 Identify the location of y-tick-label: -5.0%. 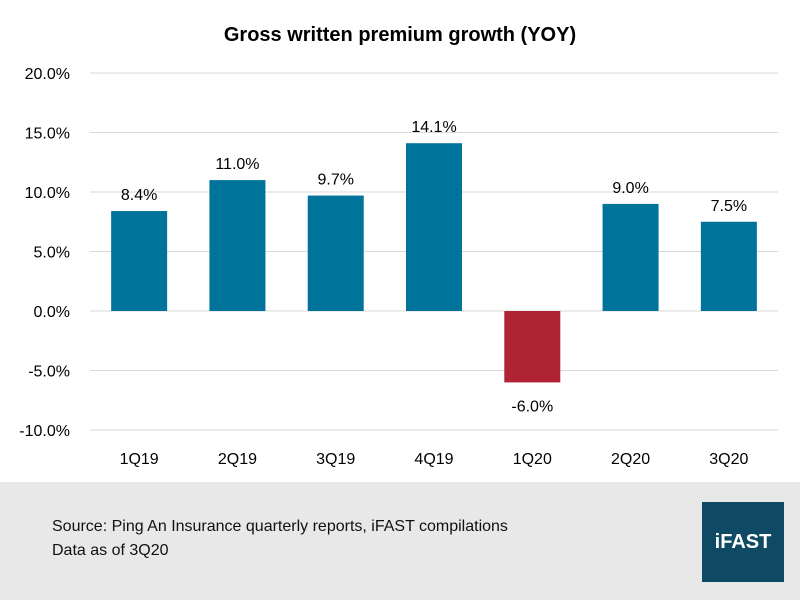
(49, 372).